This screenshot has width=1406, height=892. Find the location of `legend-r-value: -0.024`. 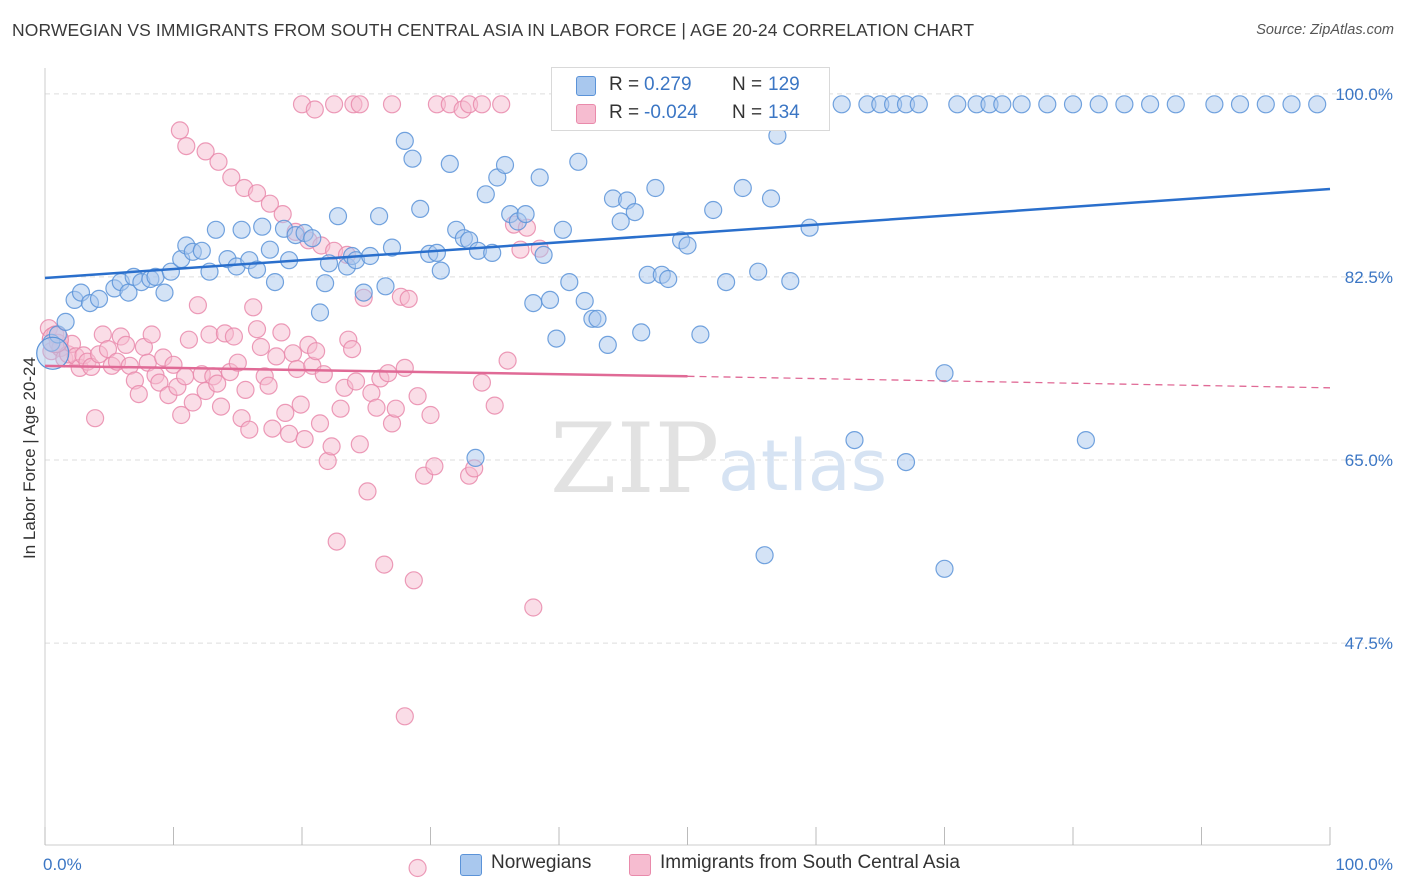

legend-r-value: -0.024 is located at coordinates (671, 112).